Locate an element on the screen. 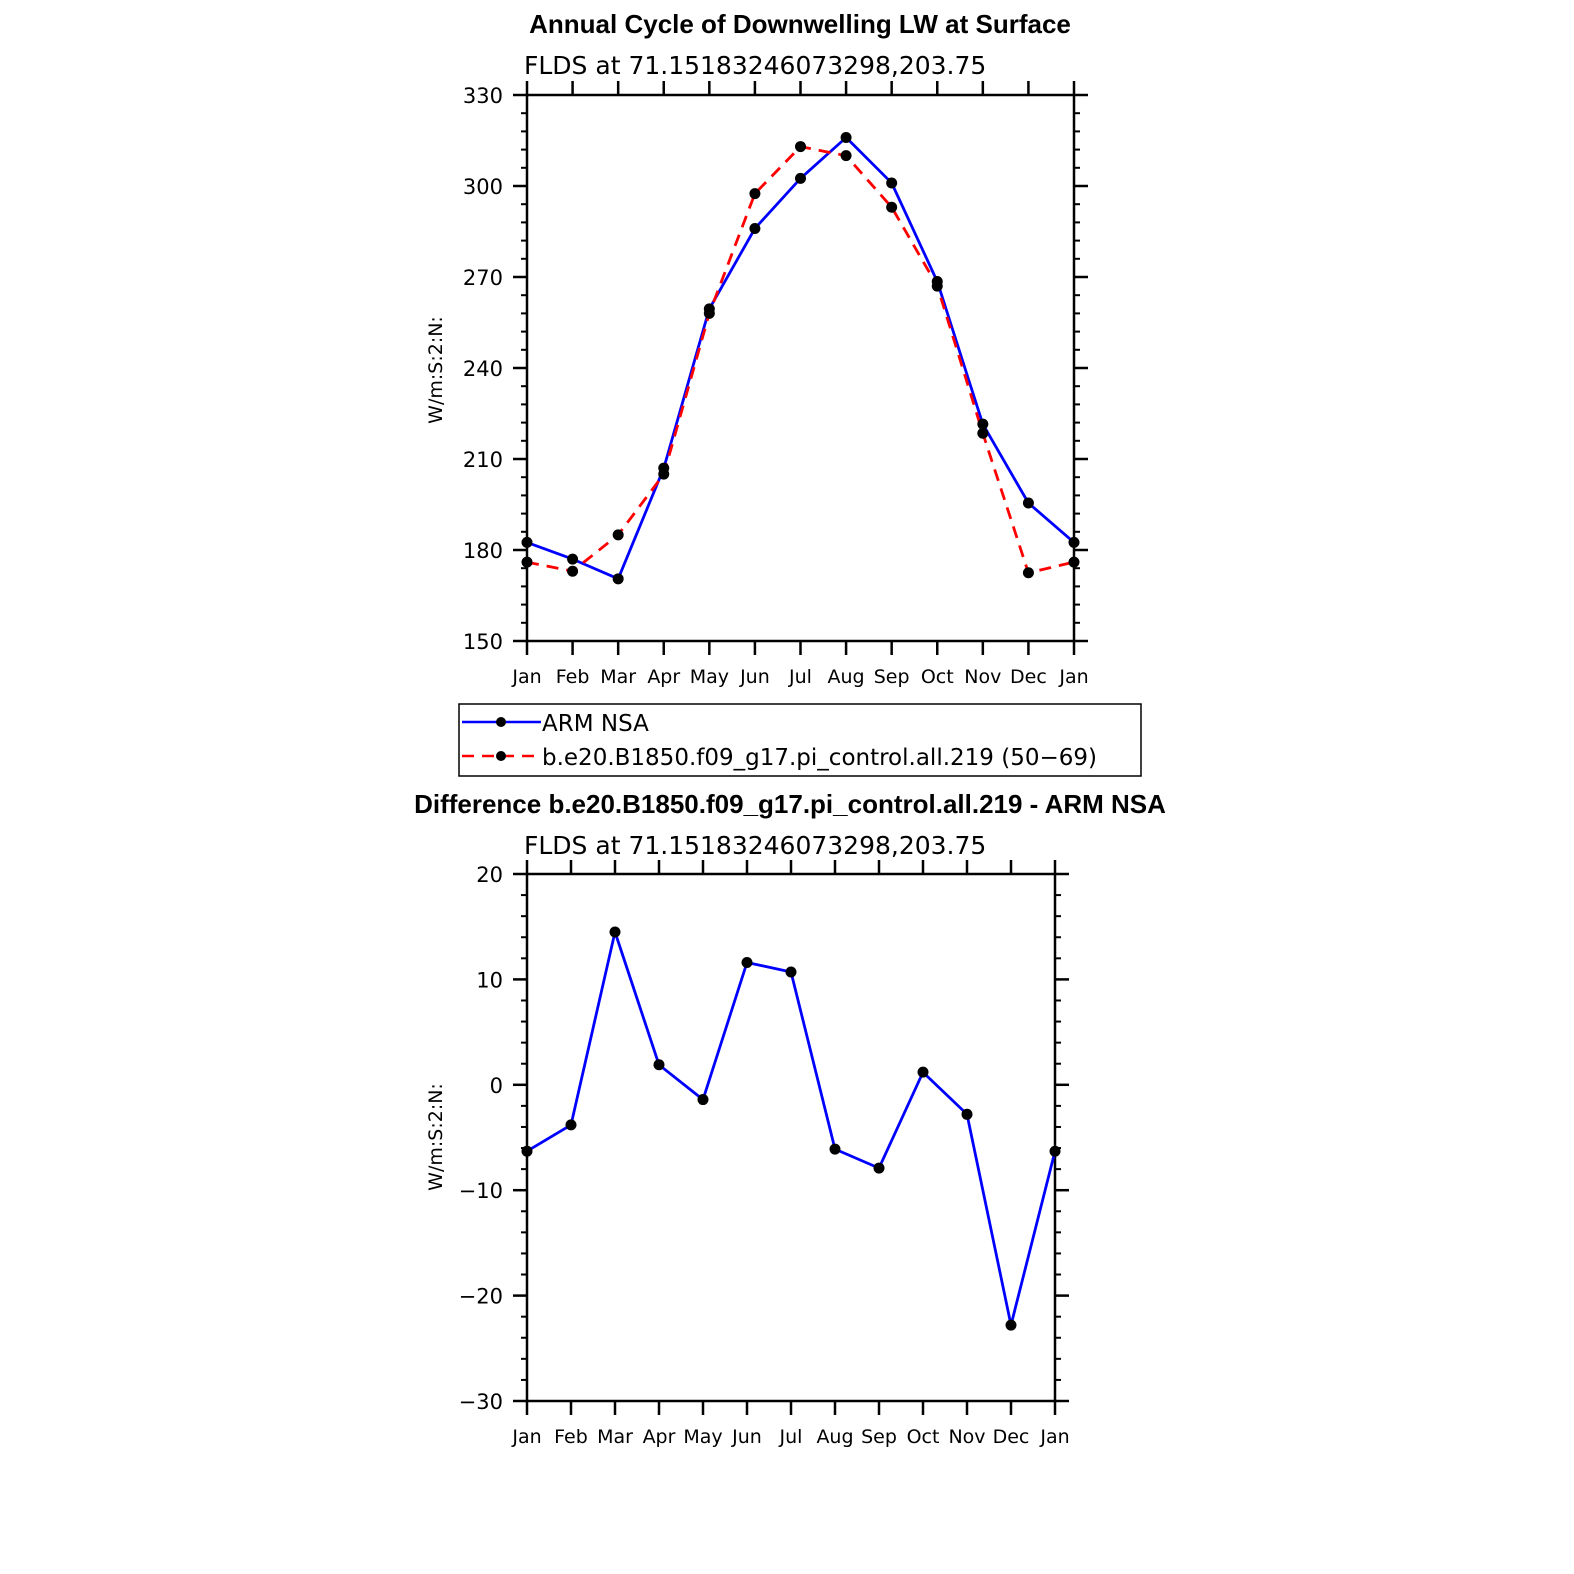 This screenshot has height=1574, width=1574. legend-marker-model is located at coordinates (501, 756).